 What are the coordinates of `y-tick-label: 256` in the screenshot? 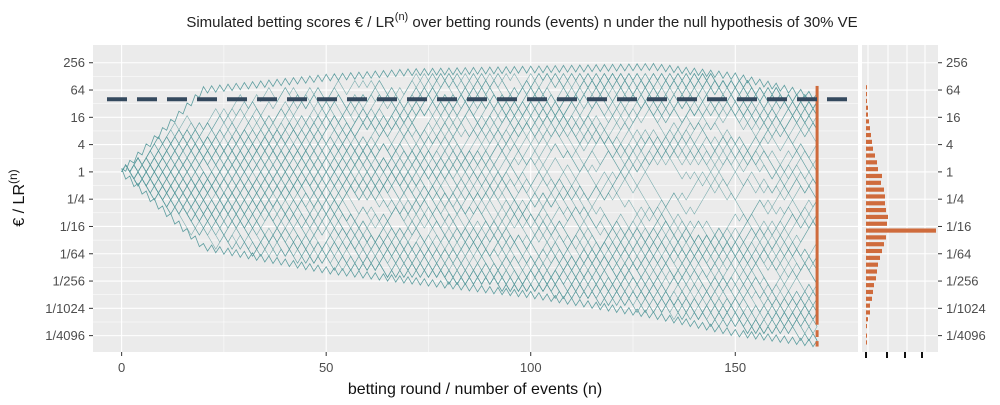 It's located at (74, 62).